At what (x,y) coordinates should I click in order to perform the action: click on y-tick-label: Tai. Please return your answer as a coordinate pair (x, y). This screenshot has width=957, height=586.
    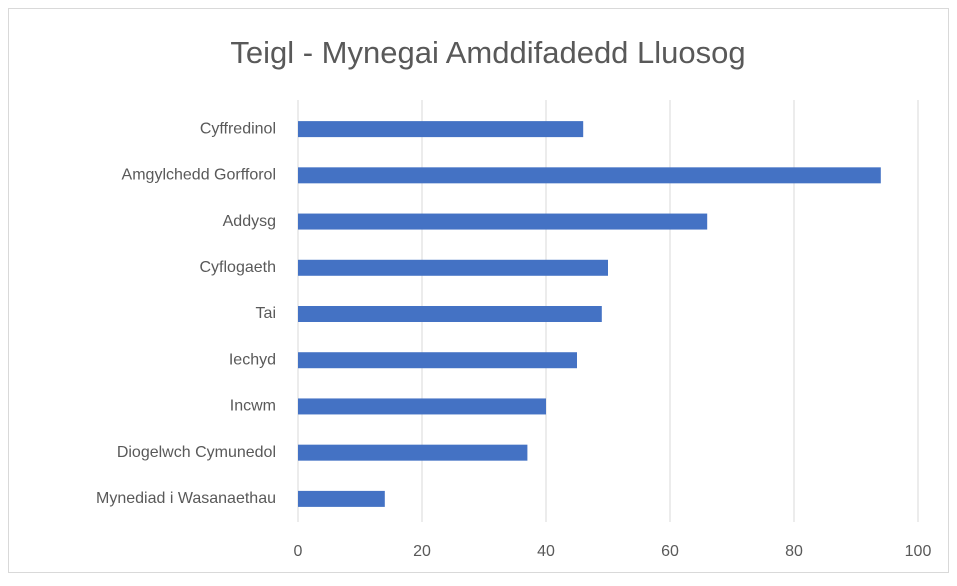
    Looking at the image, I should click on (266, 313).